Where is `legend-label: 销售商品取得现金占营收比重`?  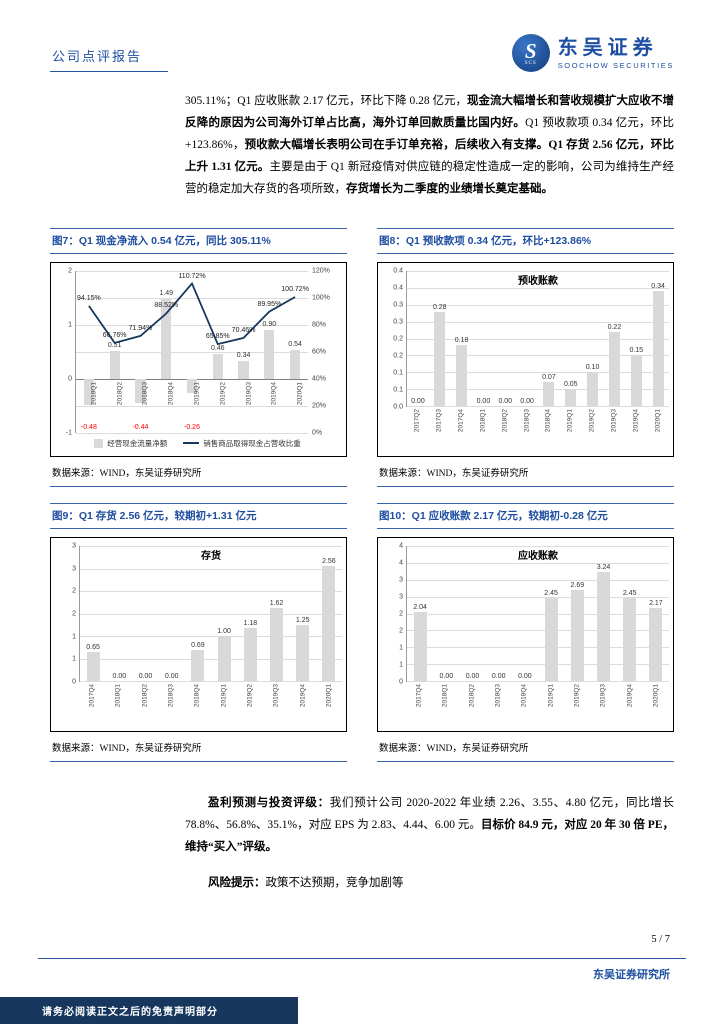
legend-label: 销售商品取得现金占营收比重 is located at coordinates (252, 443).